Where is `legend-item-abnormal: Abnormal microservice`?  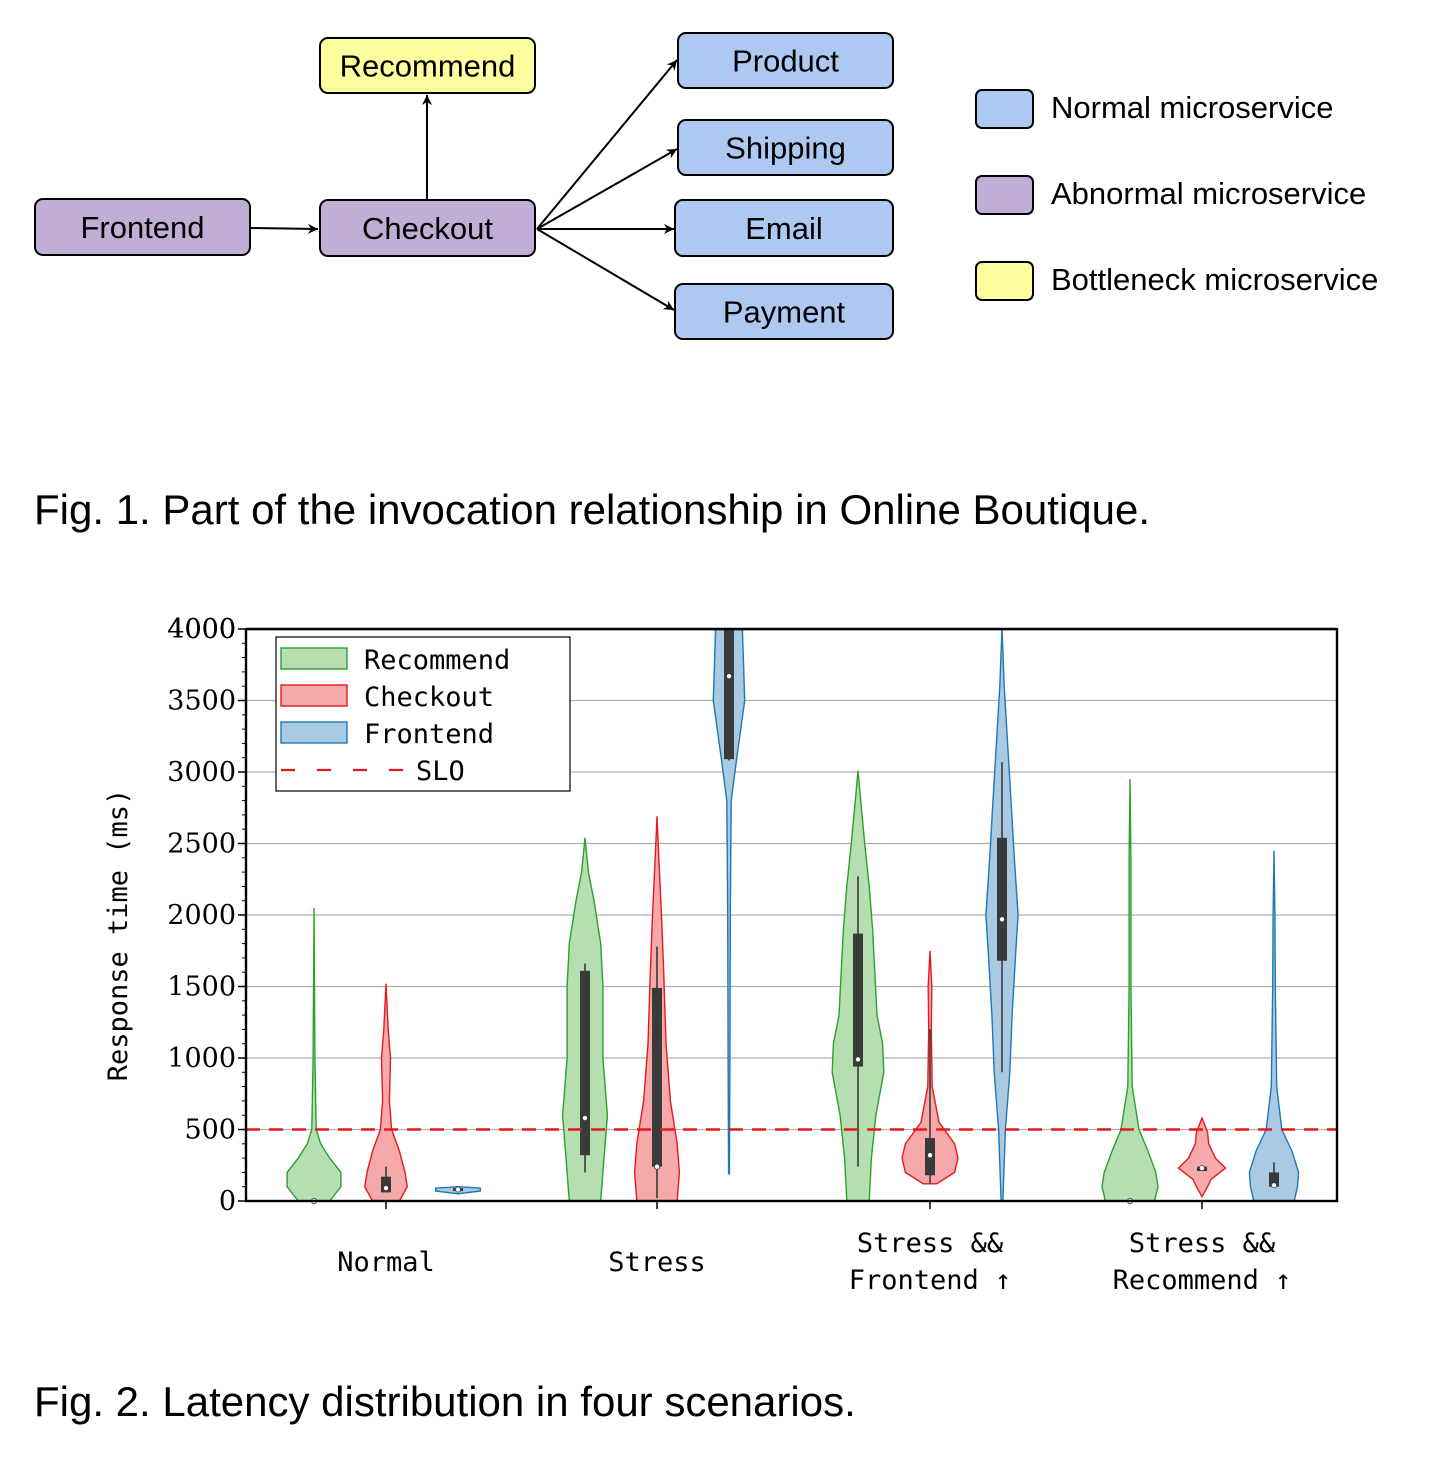 legend-item-abnormal: Abnormal microservice is located at coordinates (1170, 195).